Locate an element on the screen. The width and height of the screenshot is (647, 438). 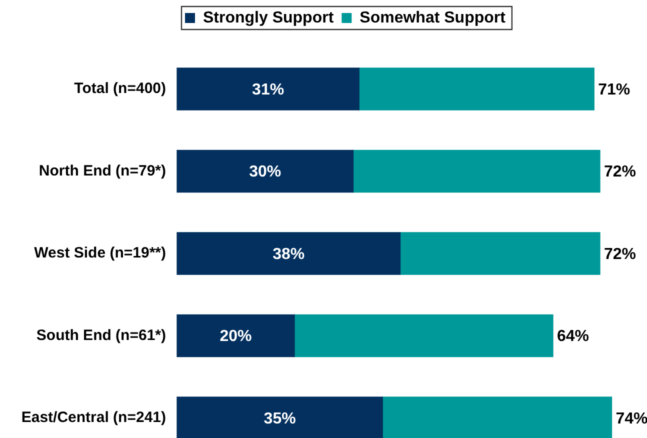
legend-label: Strongly Support is located at coordinates (268, 17).